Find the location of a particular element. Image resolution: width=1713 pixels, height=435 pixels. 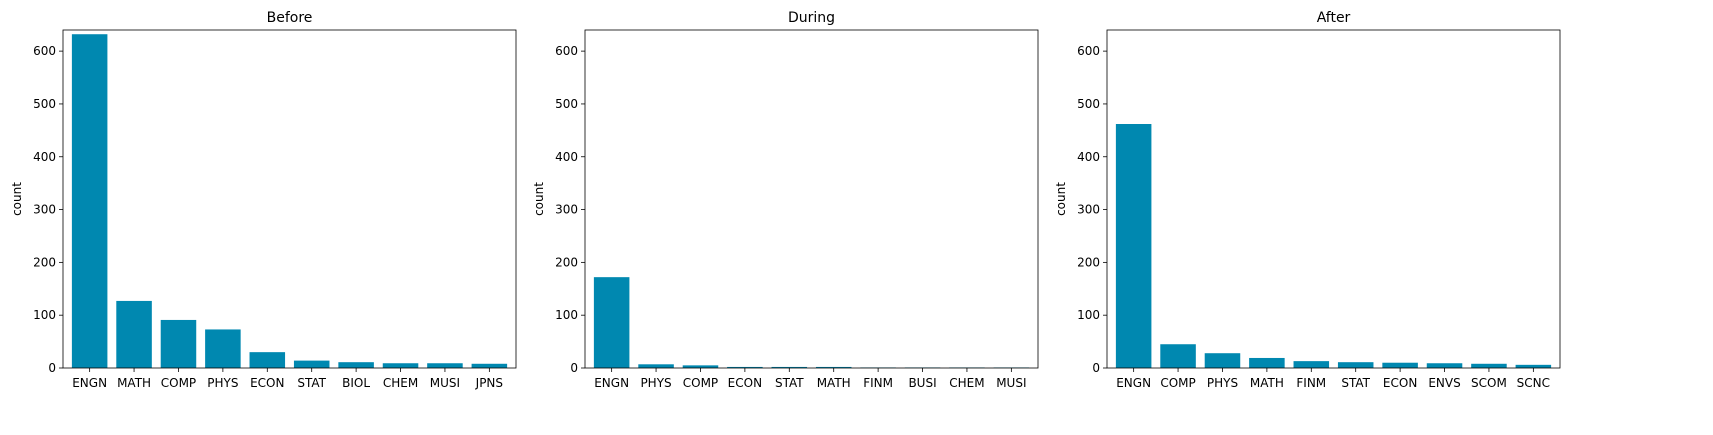

x-tick-label: BIOL is located at coordinates (356, 383).